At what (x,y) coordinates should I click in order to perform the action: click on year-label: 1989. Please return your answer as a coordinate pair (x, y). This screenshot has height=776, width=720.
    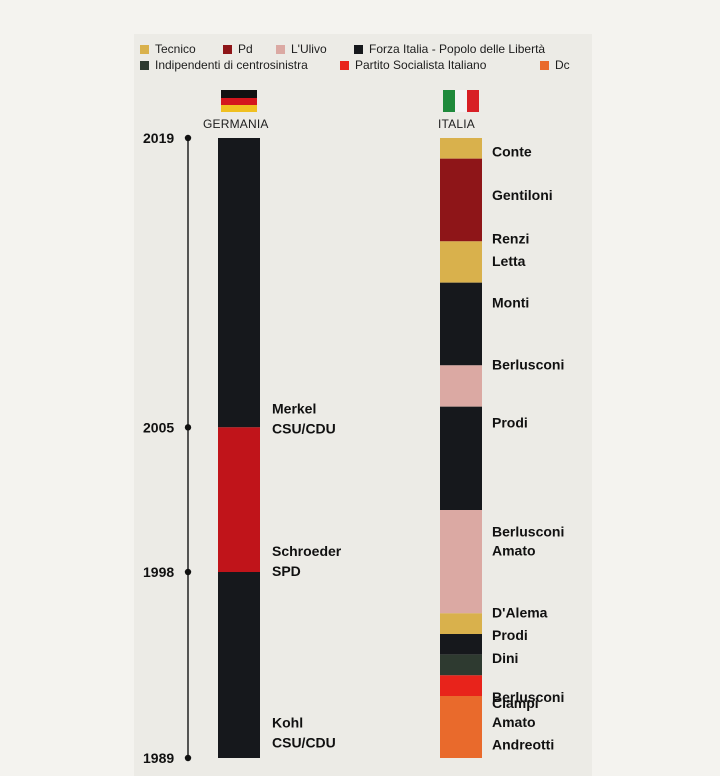
    Looking at the image, I should click on (158, 758).